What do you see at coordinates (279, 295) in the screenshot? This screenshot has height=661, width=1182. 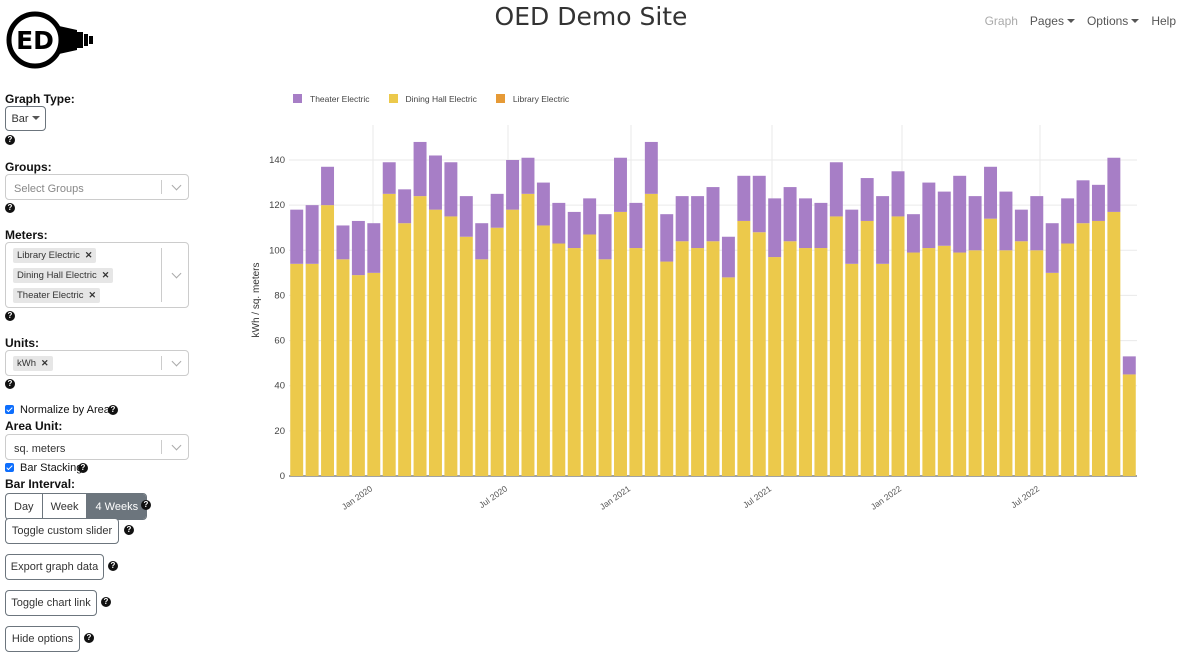 I see `y-tick-label: 80` at bounding box center [279, 295].